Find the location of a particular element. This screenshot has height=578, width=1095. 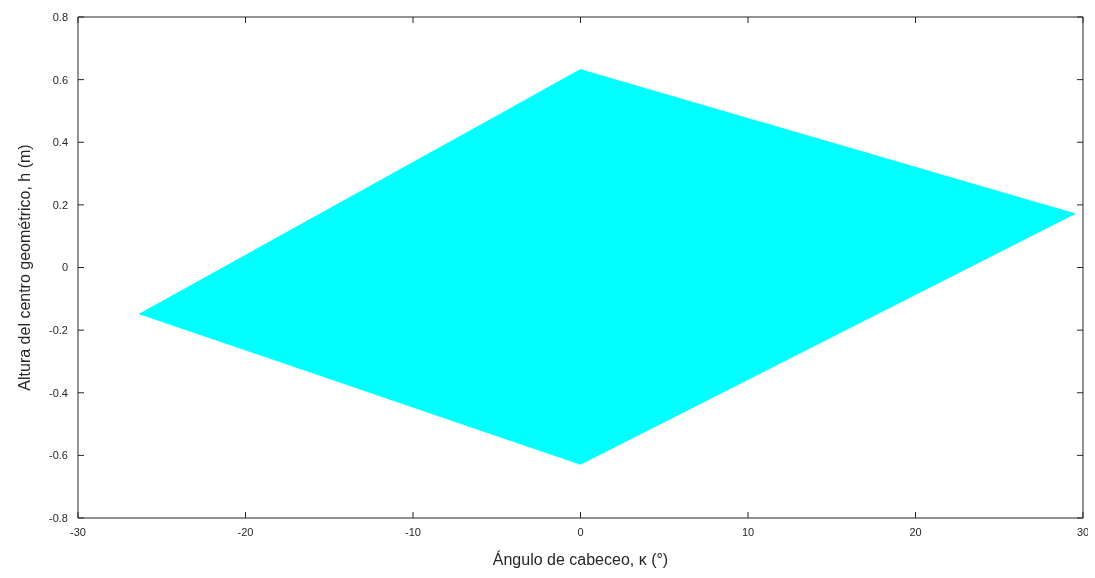

y-tick-label: -0.6 is located at coordinates (58, 455).